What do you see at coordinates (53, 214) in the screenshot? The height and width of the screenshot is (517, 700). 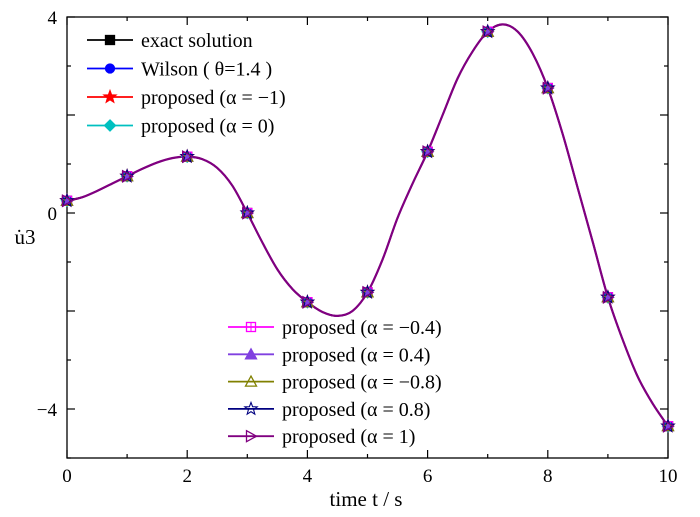 I see `y-tick-label: 0` at bounding box center [53, 214].